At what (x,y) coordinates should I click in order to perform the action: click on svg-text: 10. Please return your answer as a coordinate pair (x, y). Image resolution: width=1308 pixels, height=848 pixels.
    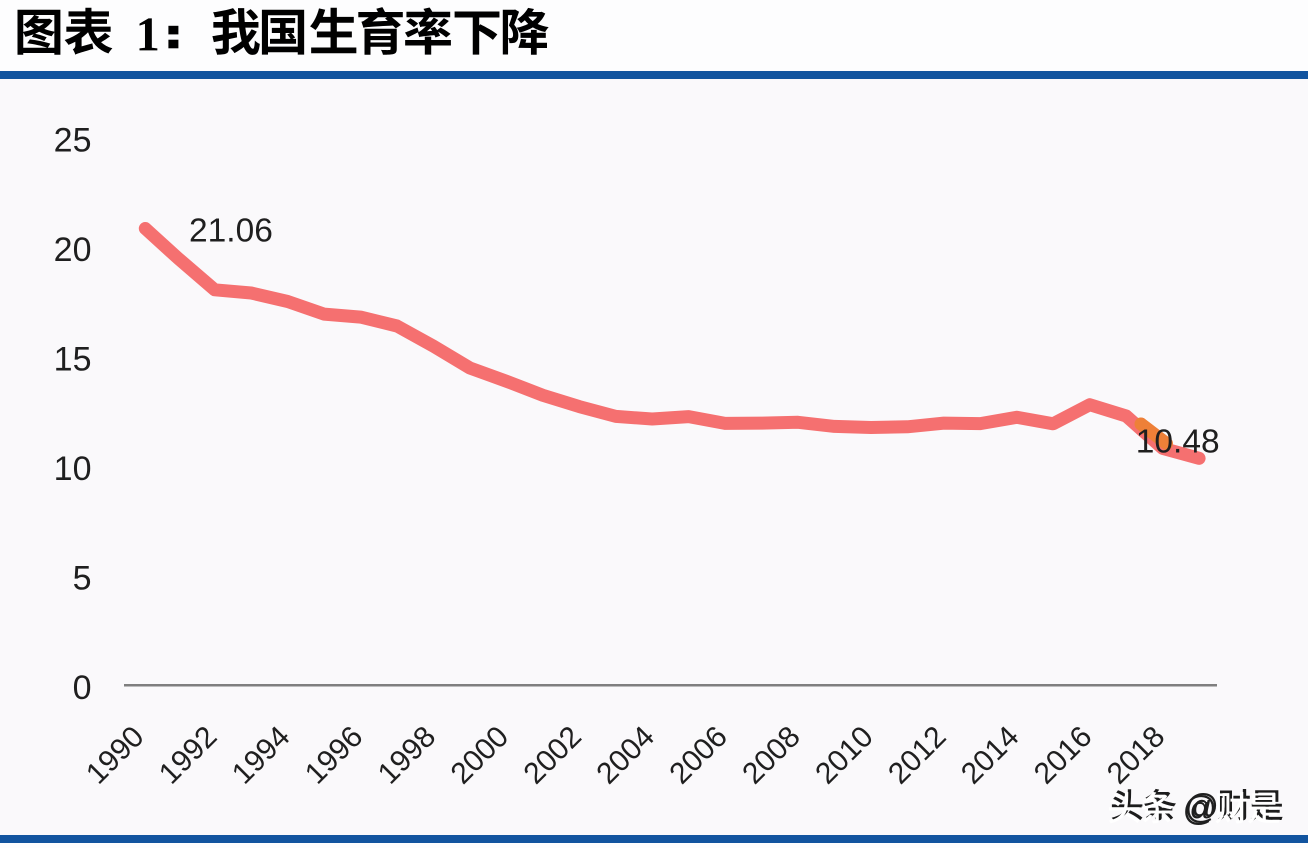
    Looking at the image, I should click on (73, 469).